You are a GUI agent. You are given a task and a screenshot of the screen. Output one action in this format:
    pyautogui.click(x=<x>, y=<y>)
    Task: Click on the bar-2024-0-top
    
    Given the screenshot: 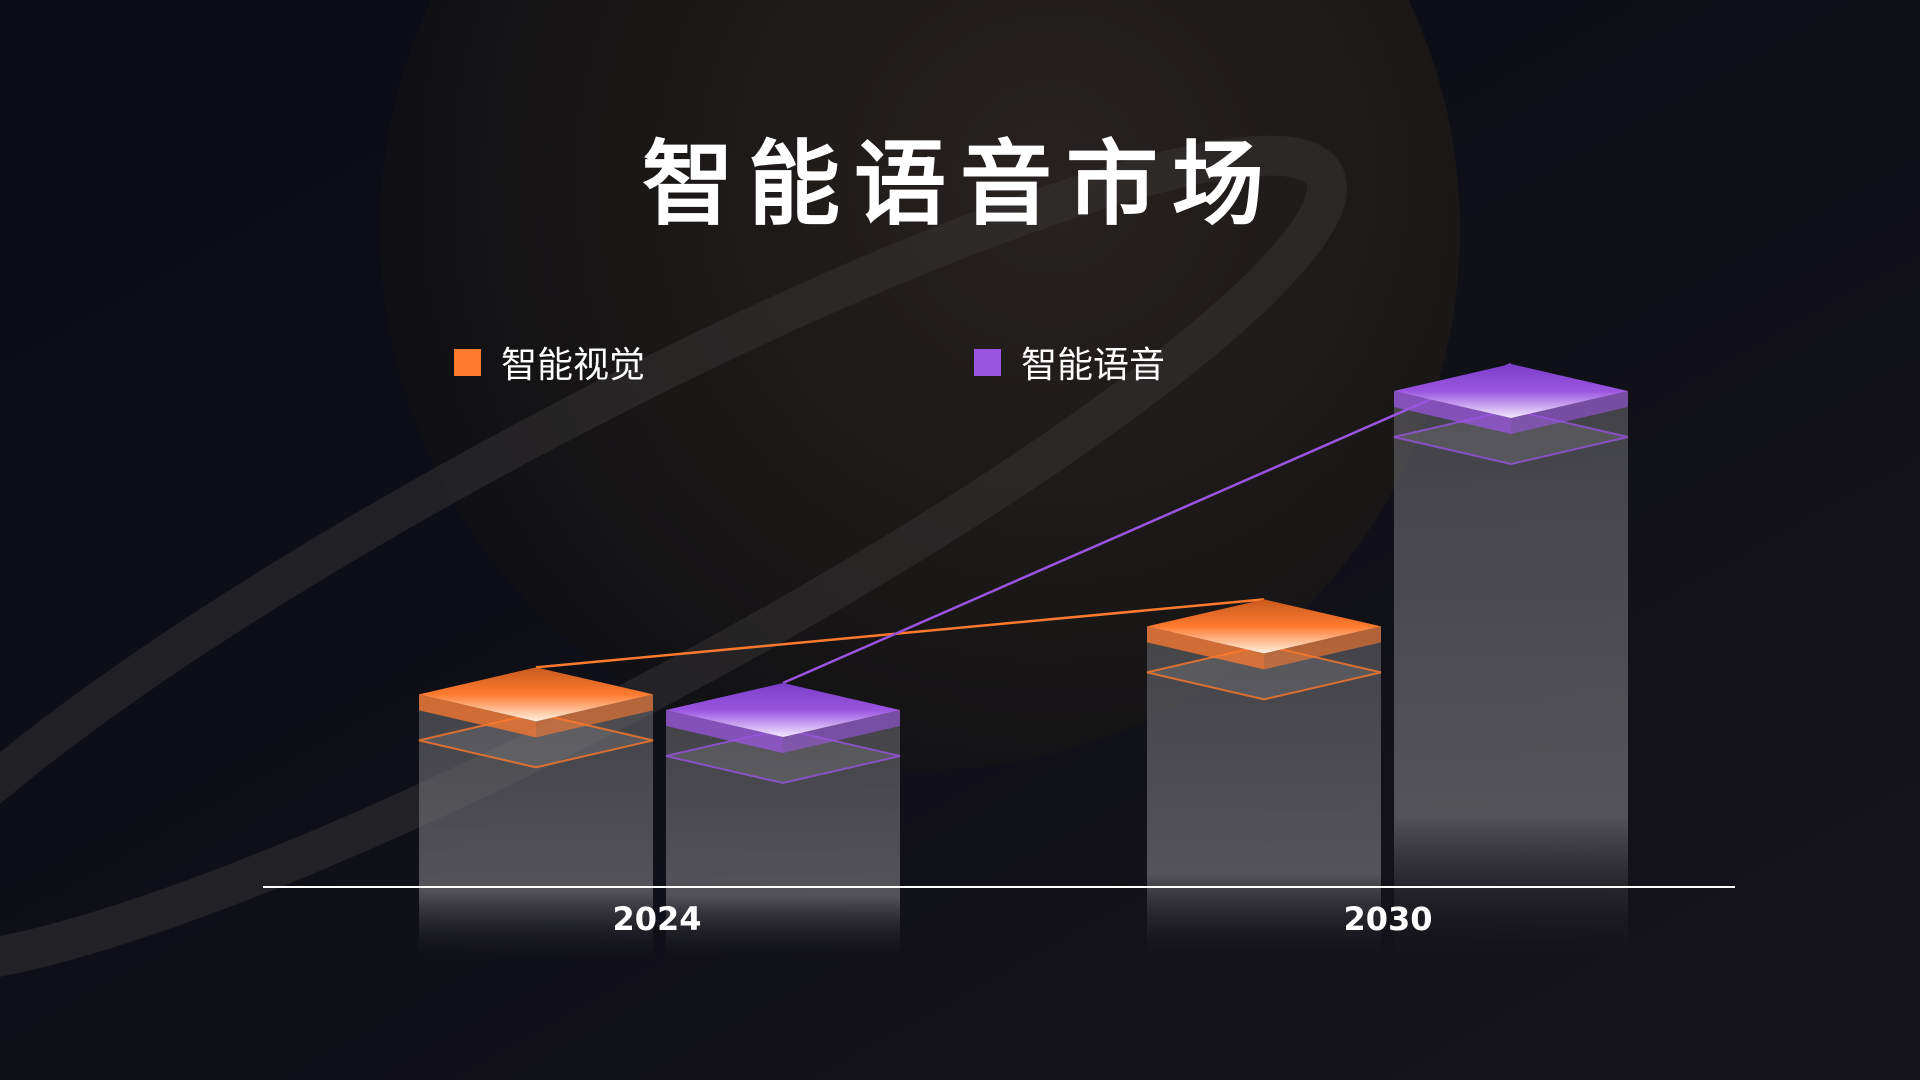 What is the action you would take?
    pyautogui.click(x=536, y=694)
    